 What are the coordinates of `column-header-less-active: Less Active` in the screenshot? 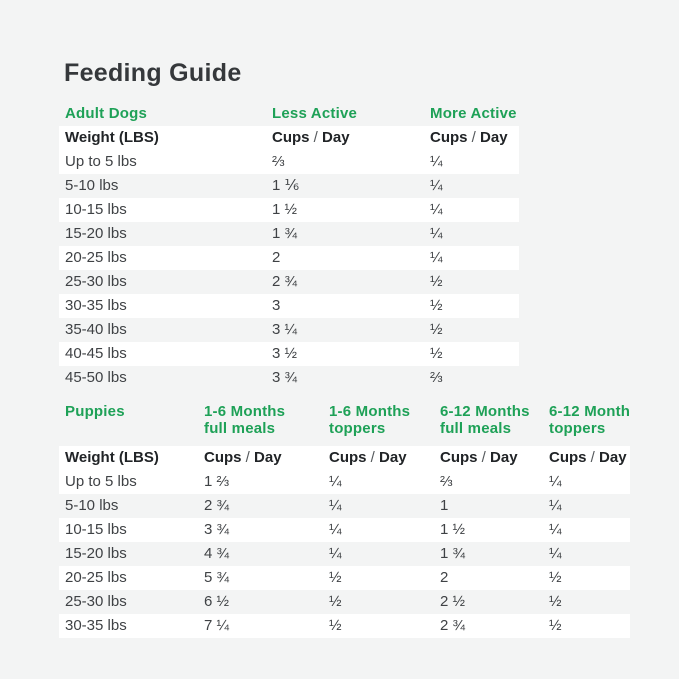 It's located at (315, 113).